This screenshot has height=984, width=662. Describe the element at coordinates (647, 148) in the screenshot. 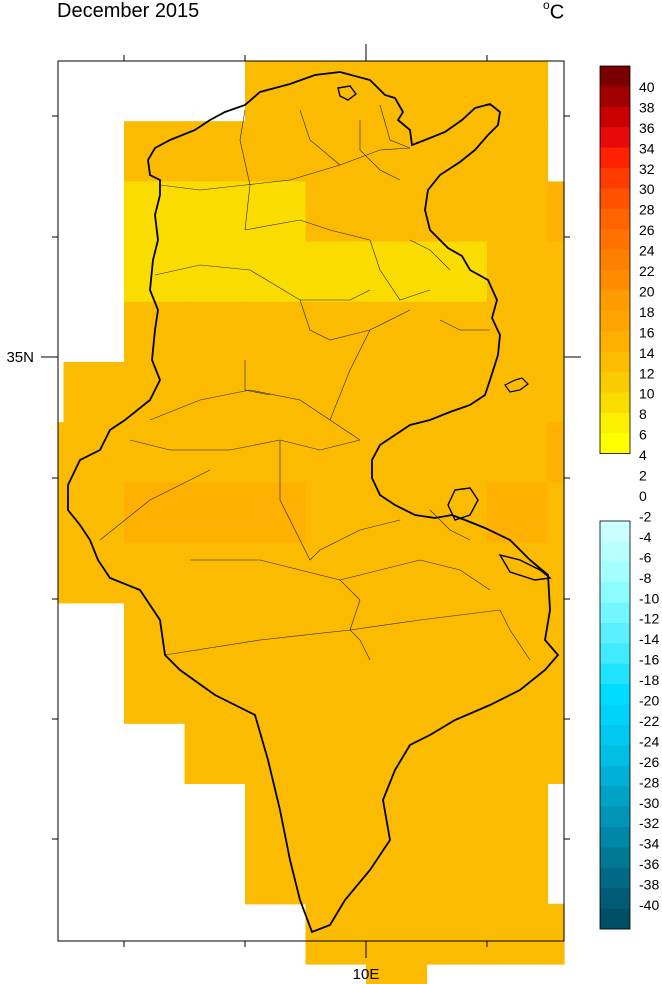

I see `colorbar-tick-label: 34` at that location.